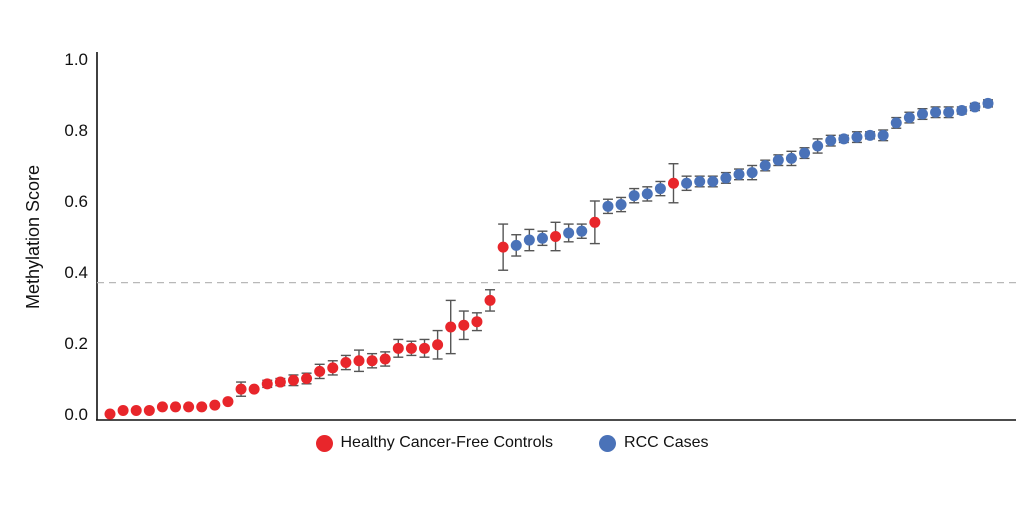 Image resolution: width=1024 pixels, height=512 pixels. What do you see at coordinates (76, 414) in the screenshot?
I see `y-tick-label: 0.0` at bounding box center [76, 414].